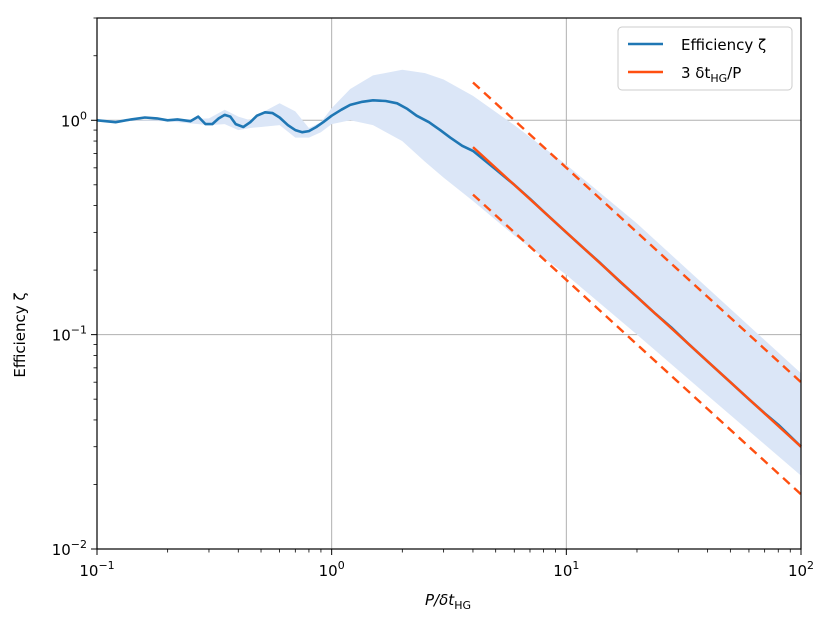  I want to click on y-axis-label: Efficiency ζ, so click(20, 334).